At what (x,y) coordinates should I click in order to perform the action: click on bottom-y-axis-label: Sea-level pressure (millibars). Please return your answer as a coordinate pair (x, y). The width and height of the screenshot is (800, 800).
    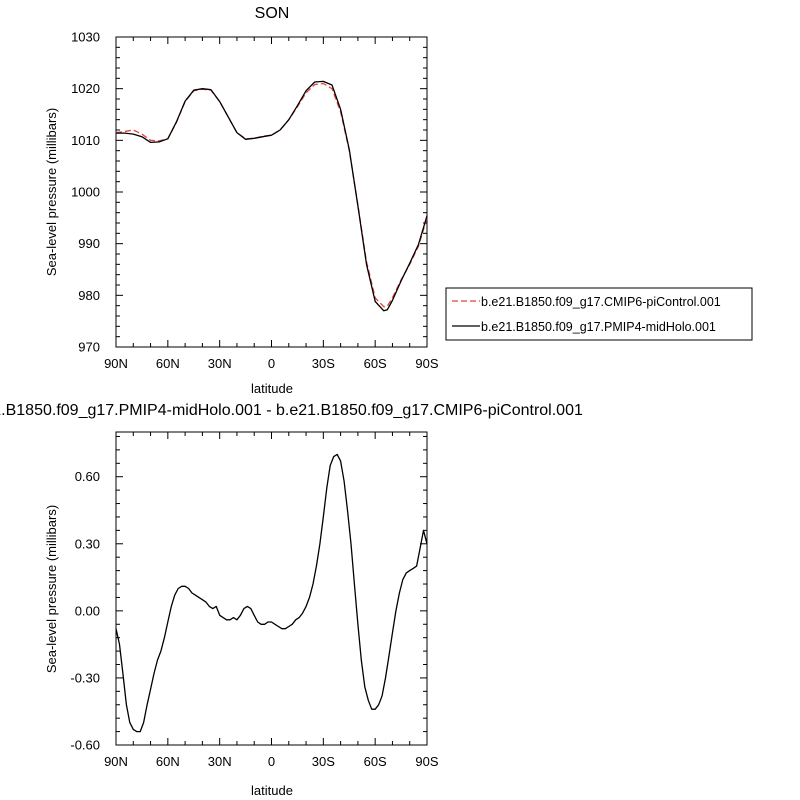
    Looking at the image, I should click on (51, 589).